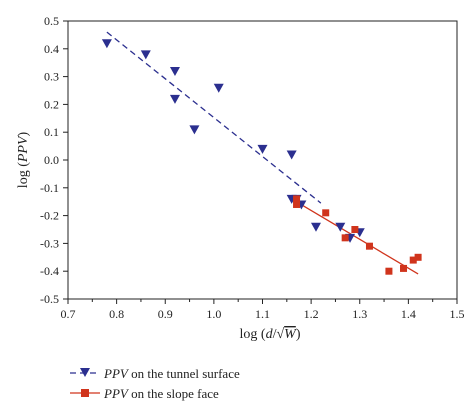 Image resolution: width=474 pixels, height=417 pixels. Describe the element at coordinates (359, 314) in the screenshot. I see `x-tick-label: 1.3` at that location.